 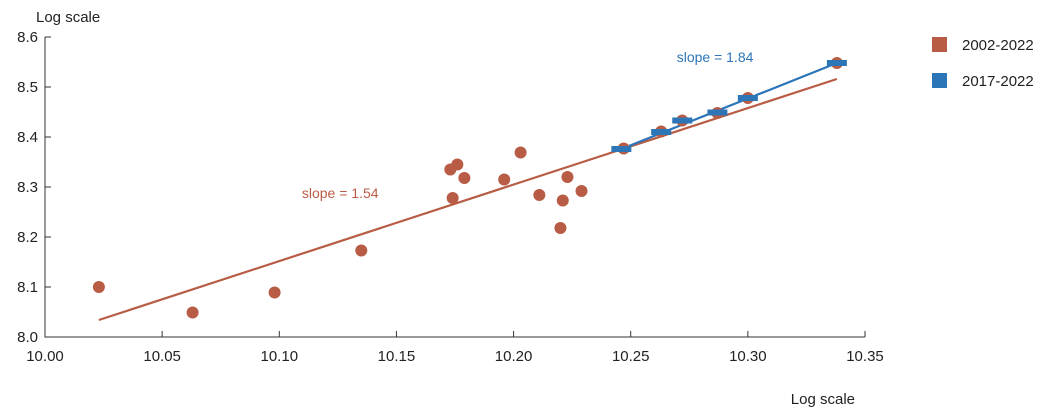 I want to click on x-tick-label: 10.00, so click(x=45, y=356).